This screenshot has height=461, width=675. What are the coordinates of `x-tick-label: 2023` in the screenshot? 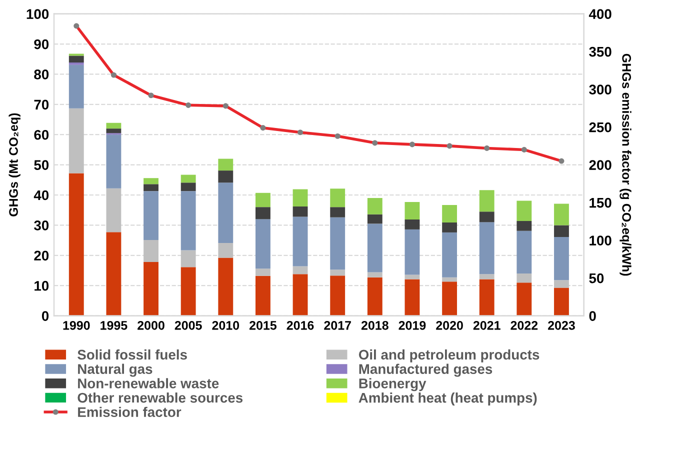 It's located at (561, 325).